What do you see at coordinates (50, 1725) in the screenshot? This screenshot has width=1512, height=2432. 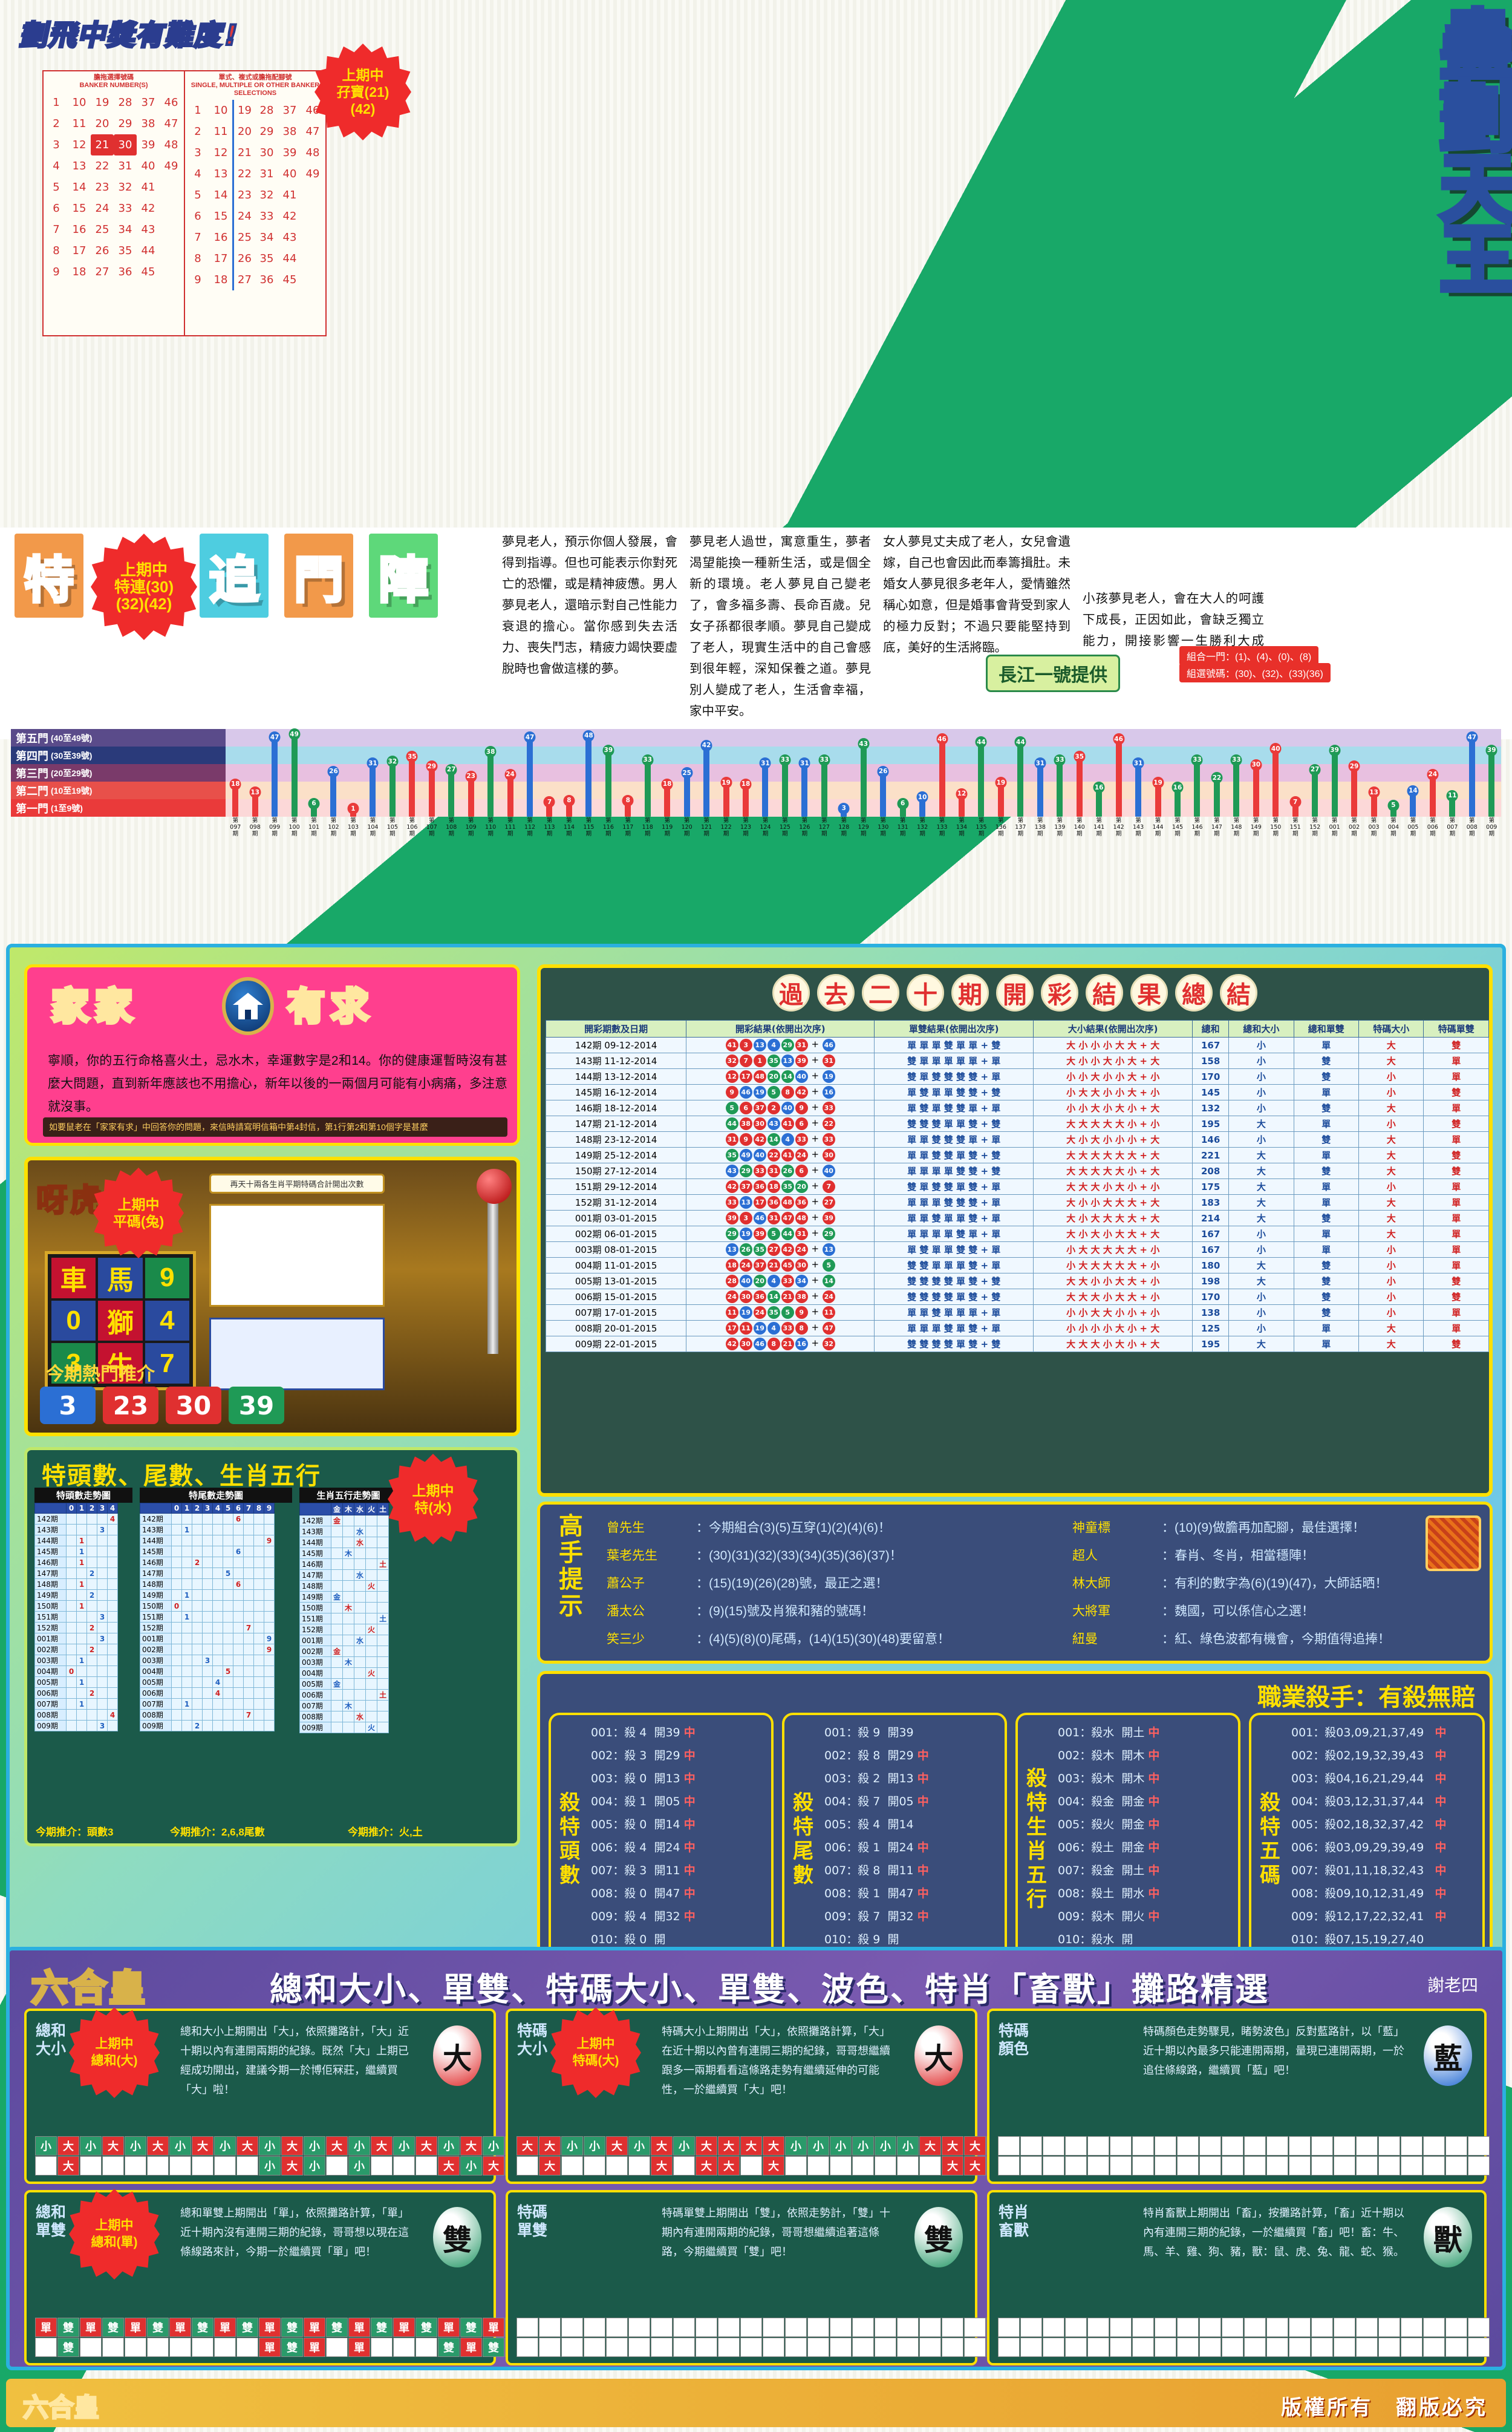 I see `trend-period: 009期` at bounding box center [50, 1725].